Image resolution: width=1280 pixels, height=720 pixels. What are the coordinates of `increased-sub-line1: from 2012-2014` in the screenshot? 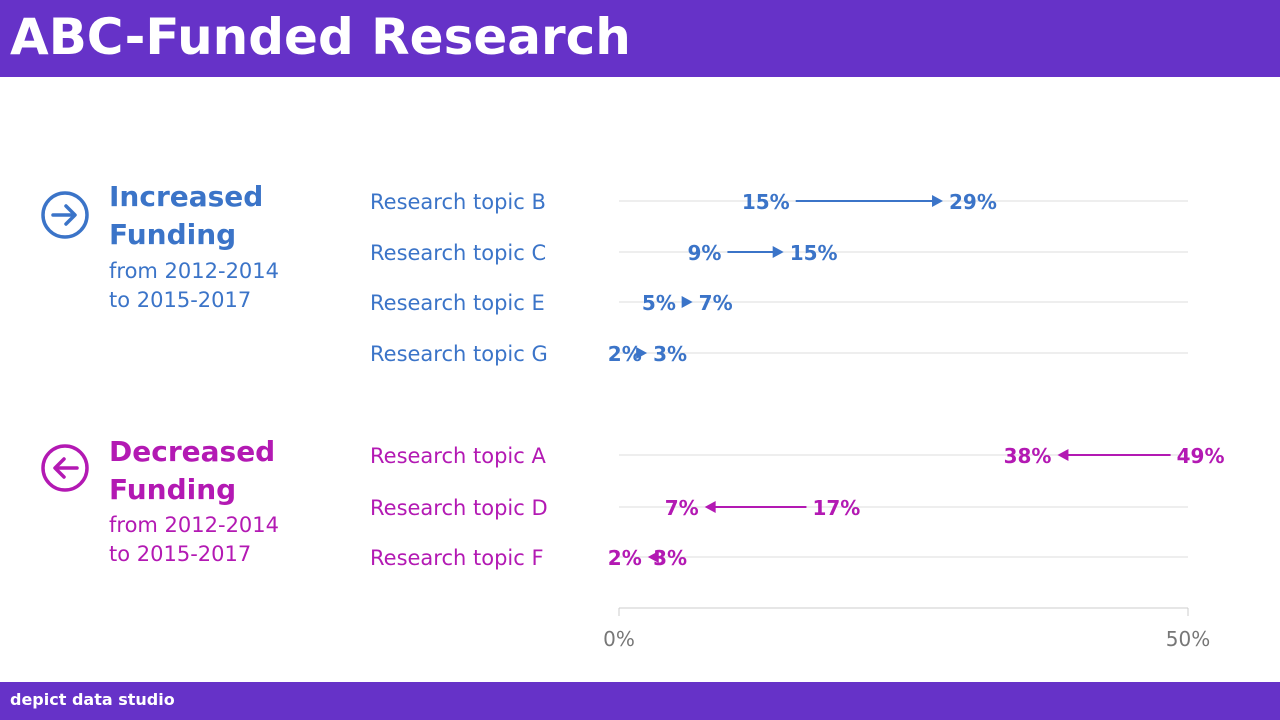 It's located at (194, 271).